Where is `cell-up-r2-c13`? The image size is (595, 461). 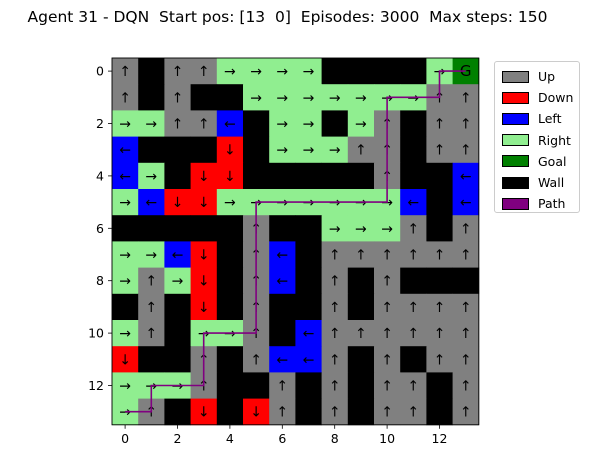
cell-up-r2-c13 is located at coordinates (466, 123).